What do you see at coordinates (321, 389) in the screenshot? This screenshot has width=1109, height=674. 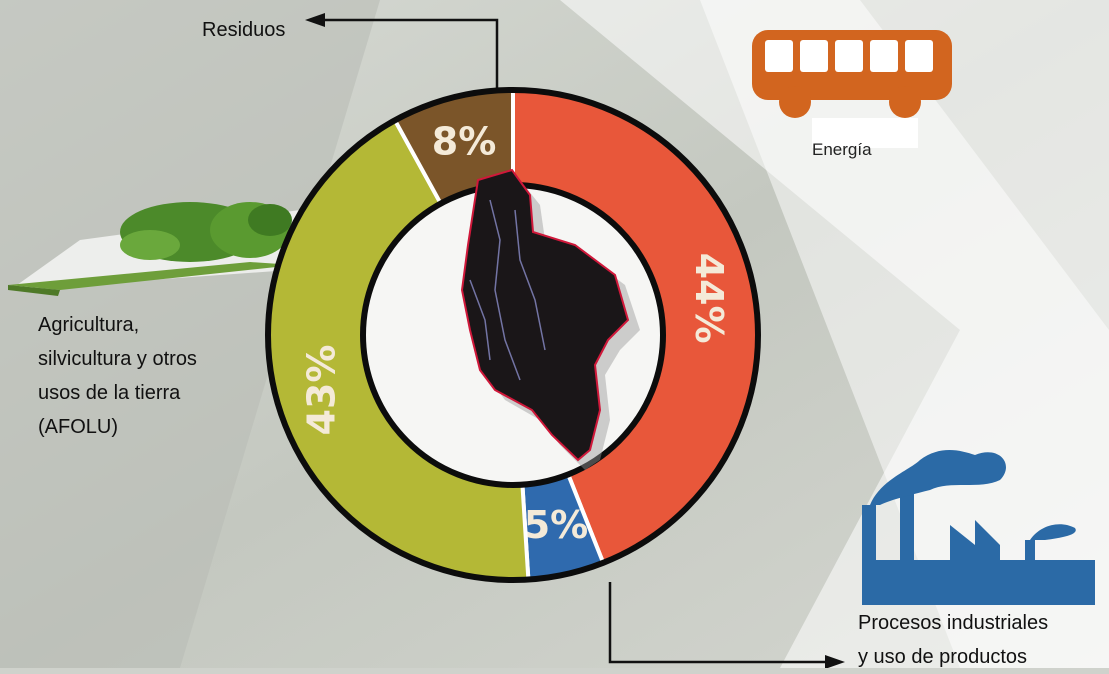 I see `value-label: 43%` at bounding box center [321, 389].